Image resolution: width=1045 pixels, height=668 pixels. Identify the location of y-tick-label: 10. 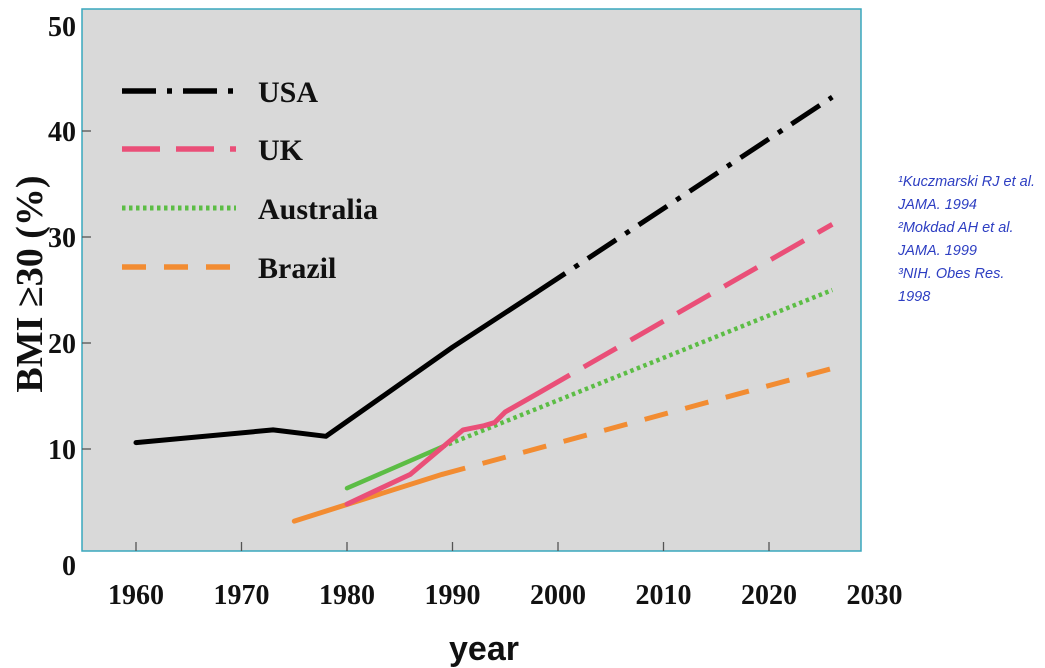
(62, 450).